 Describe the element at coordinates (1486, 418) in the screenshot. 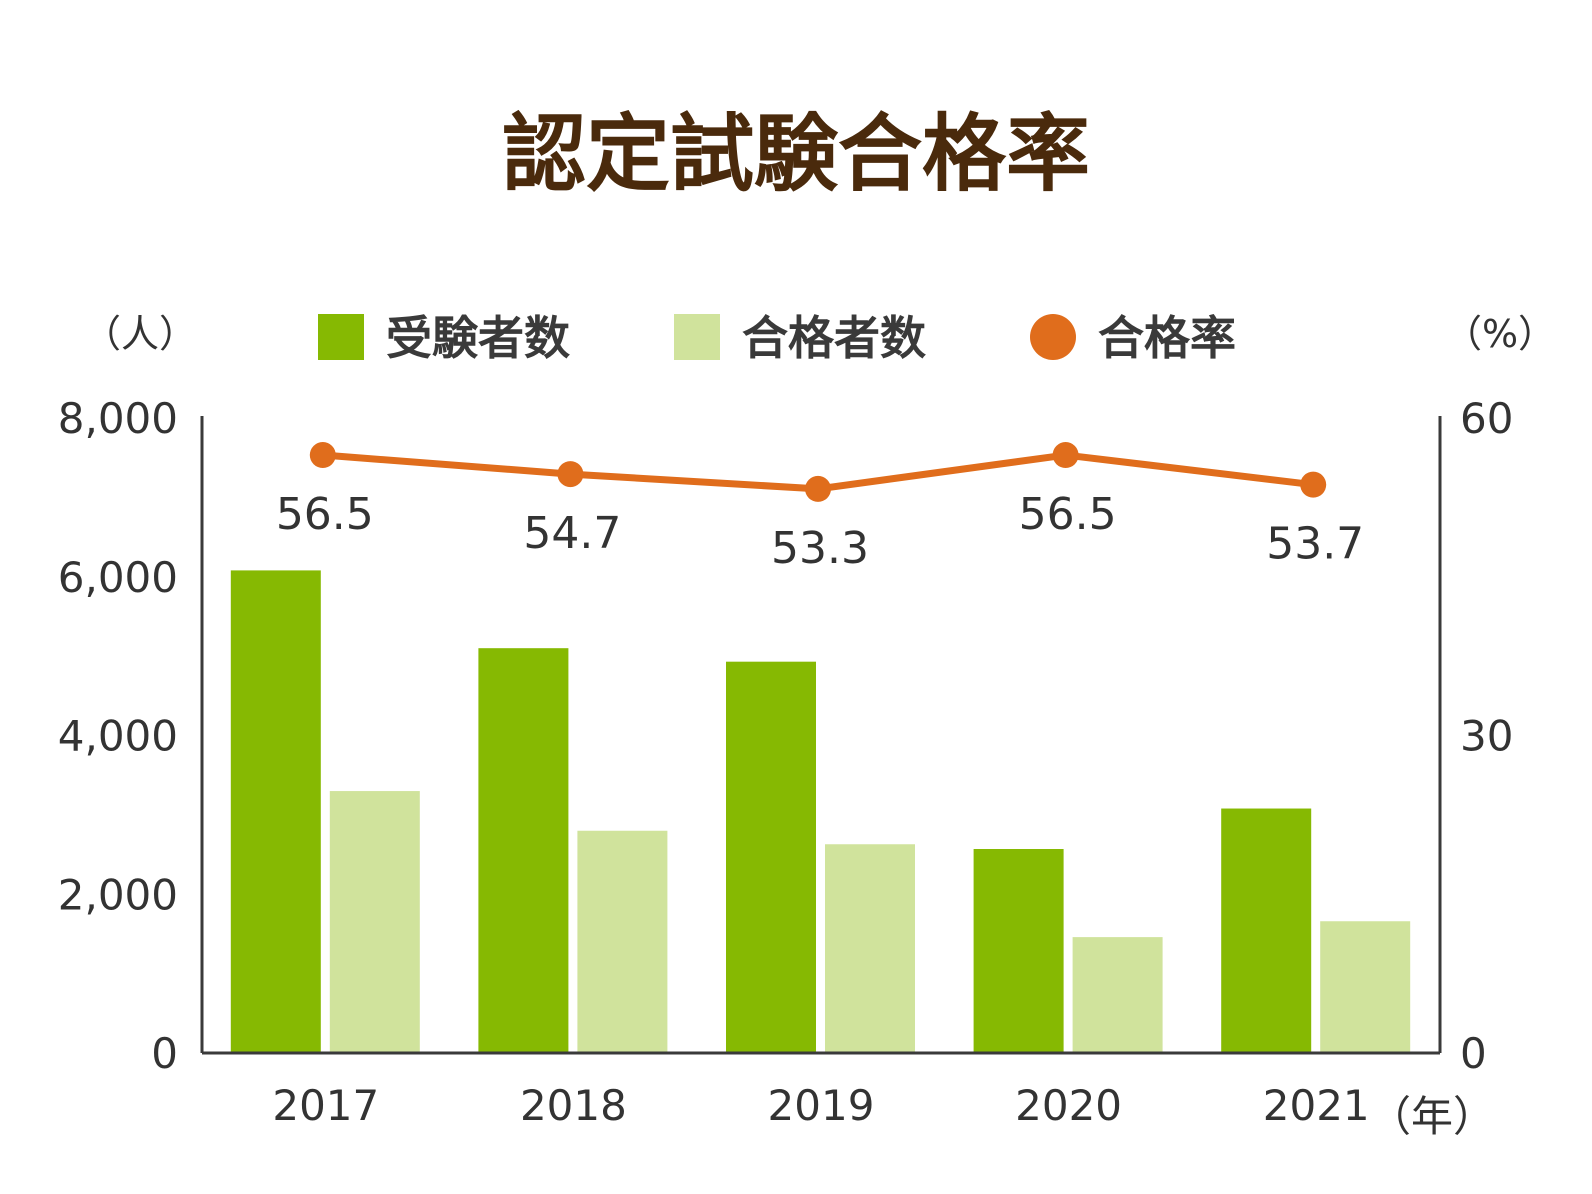

I see `right-tick-label: 60` at that location.